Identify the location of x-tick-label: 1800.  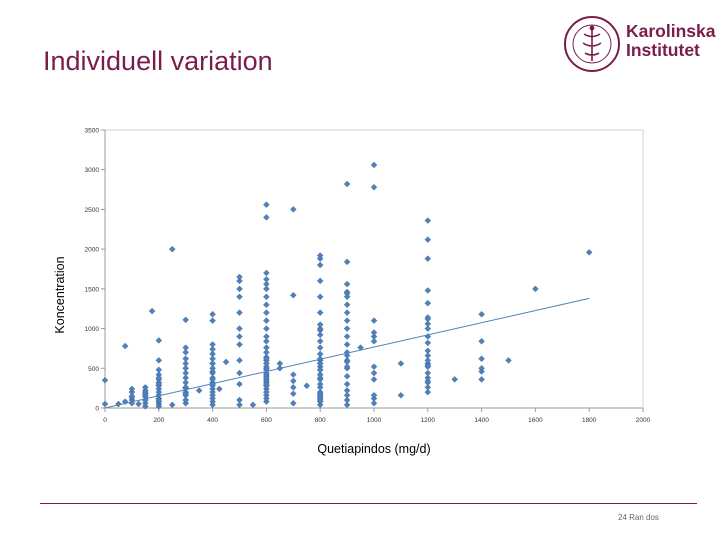
(589, 420).